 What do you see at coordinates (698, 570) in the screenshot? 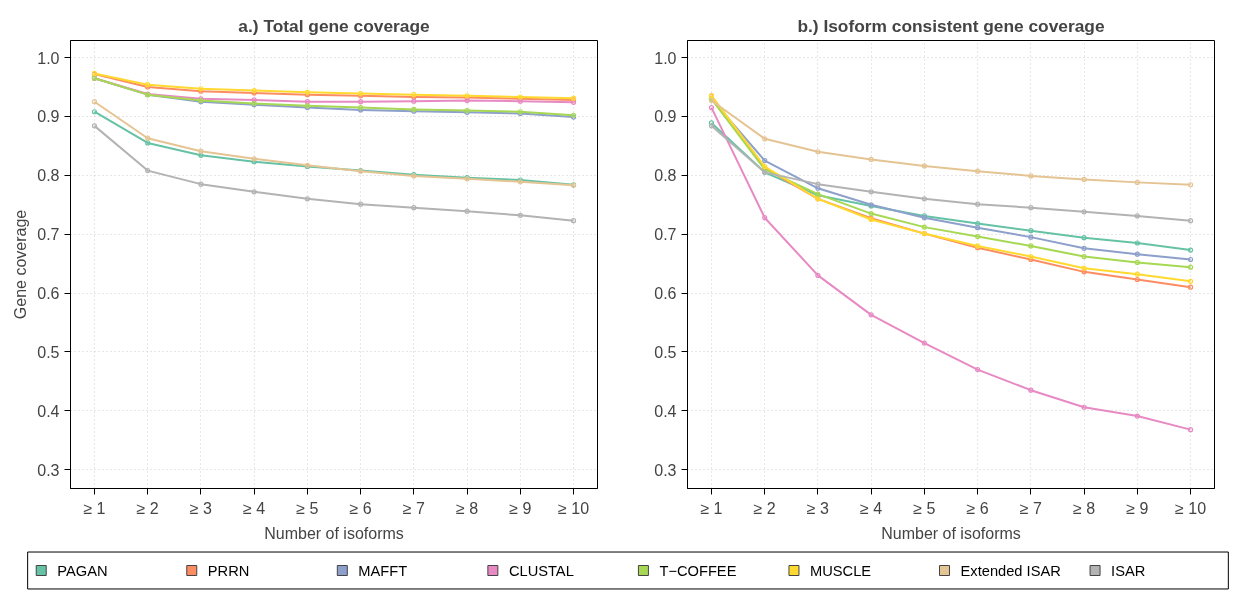
I see `legend-label: T−COFFEE` at bounding box center [698, 570].